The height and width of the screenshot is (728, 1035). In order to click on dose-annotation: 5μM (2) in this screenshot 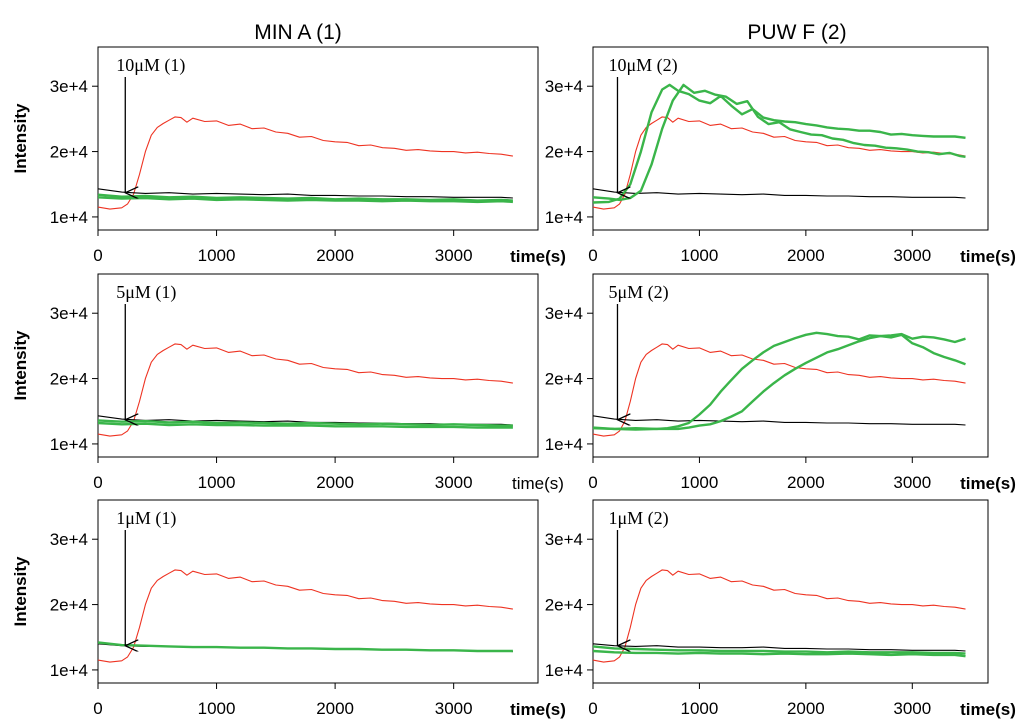, I will do `click(638, 292)`.